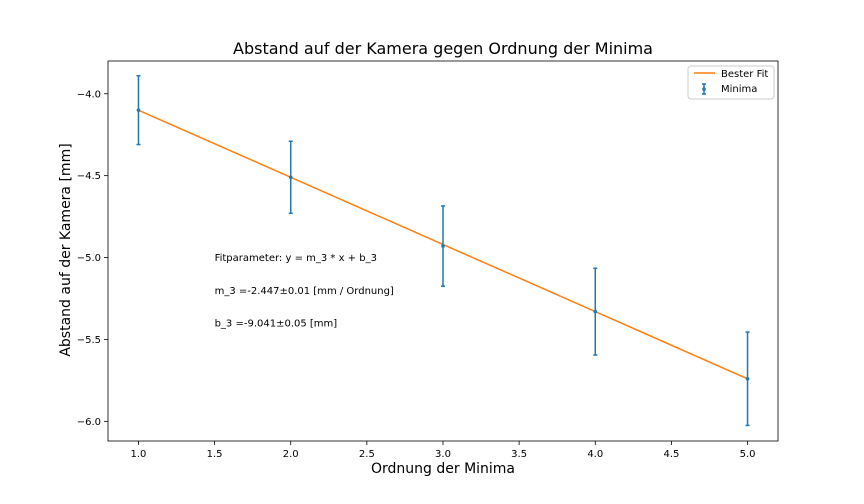 This screenshot has height=504, width=864. Describe the element at coordinates (89, 422) in the screenshot. I see `y-tick-label: −6.0` at that location.